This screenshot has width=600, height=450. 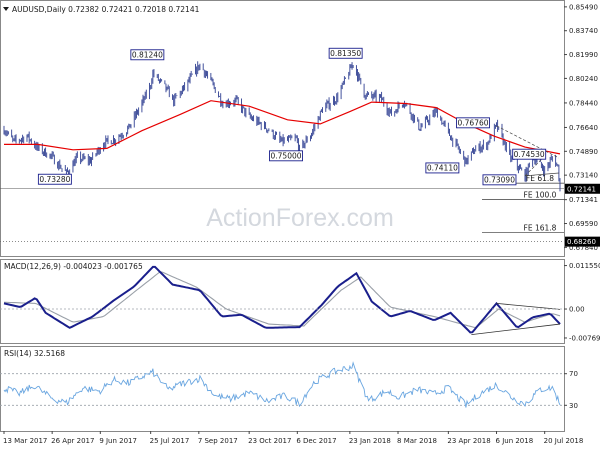 I want to click on level-label: 0.81350, so click(x=345, y=53).